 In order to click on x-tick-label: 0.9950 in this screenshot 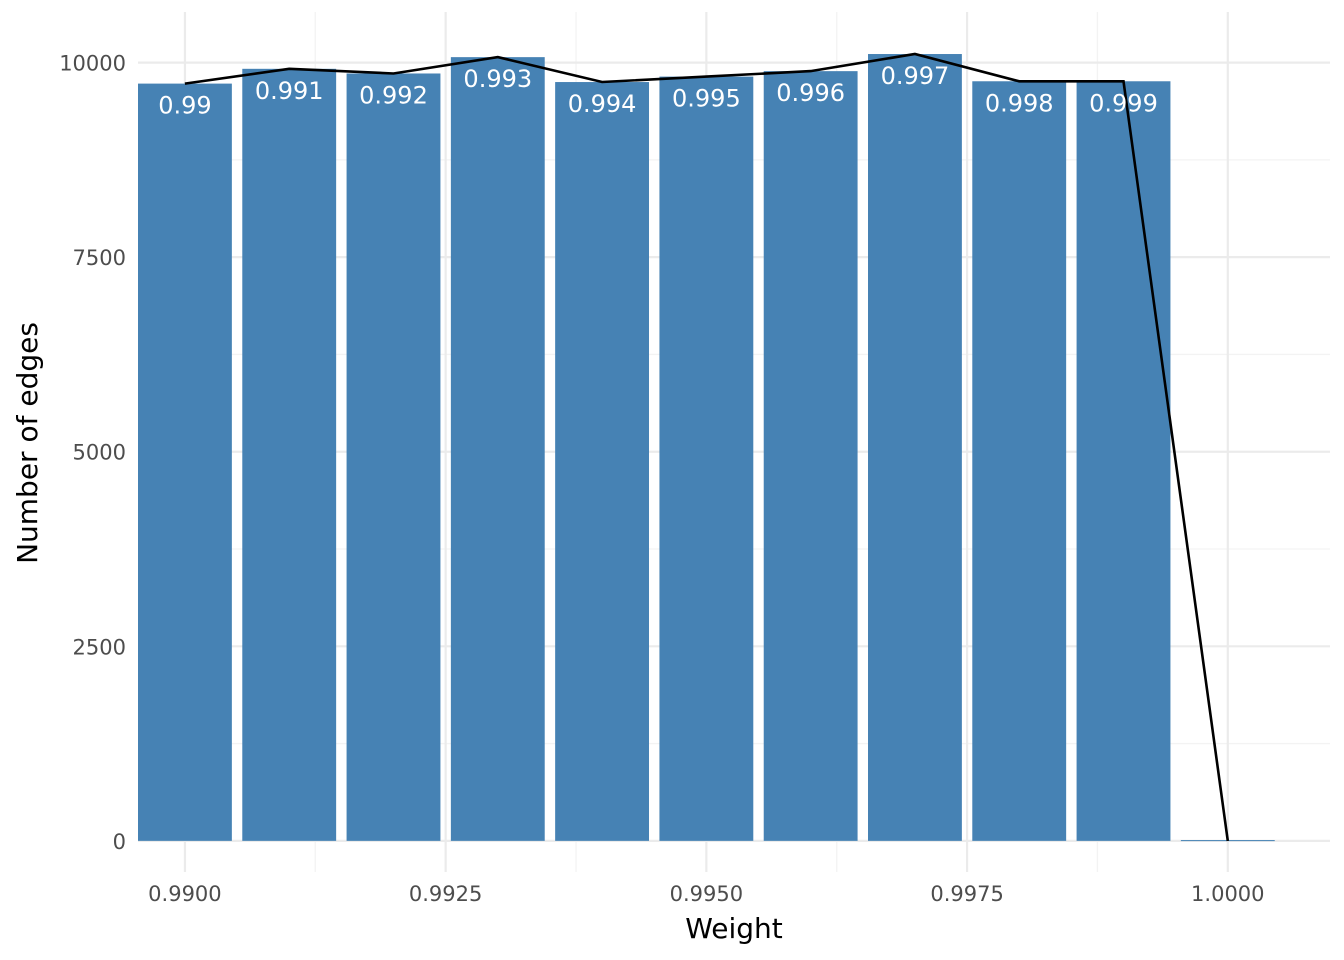, I will do `click(706, 894)`.